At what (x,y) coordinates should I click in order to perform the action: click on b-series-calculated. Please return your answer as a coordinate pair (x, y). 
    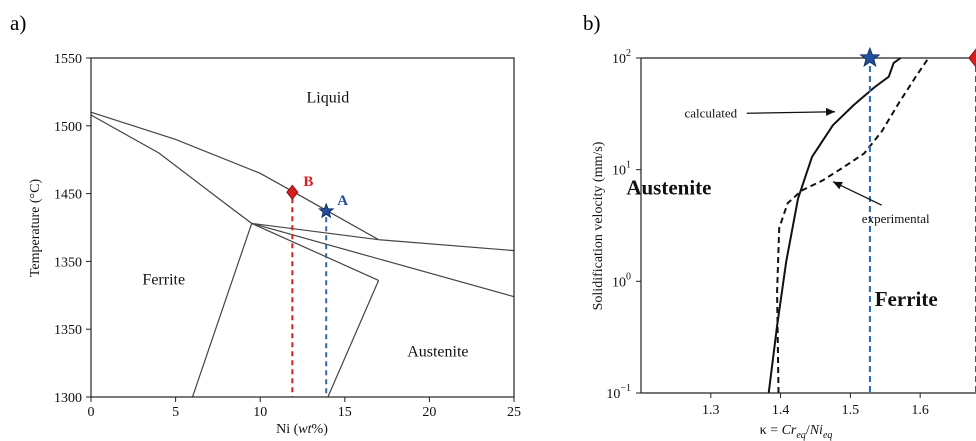
    Looking at the image, I should click on (834, 225).